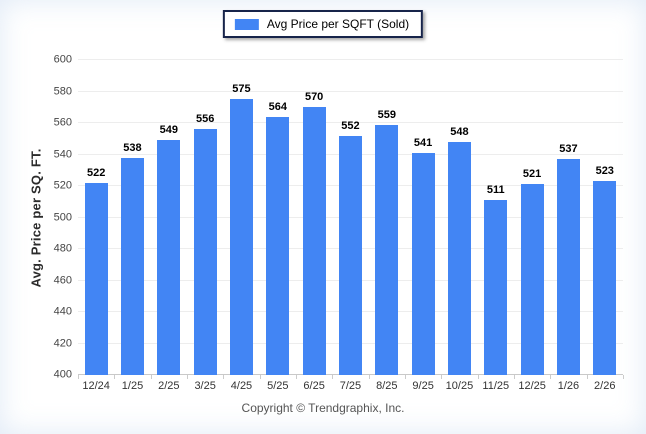 This screenshot has width=646, height=434. Describe the element at coordinates (96, 271) in the screenshot. I see `bar: 522` at that location.